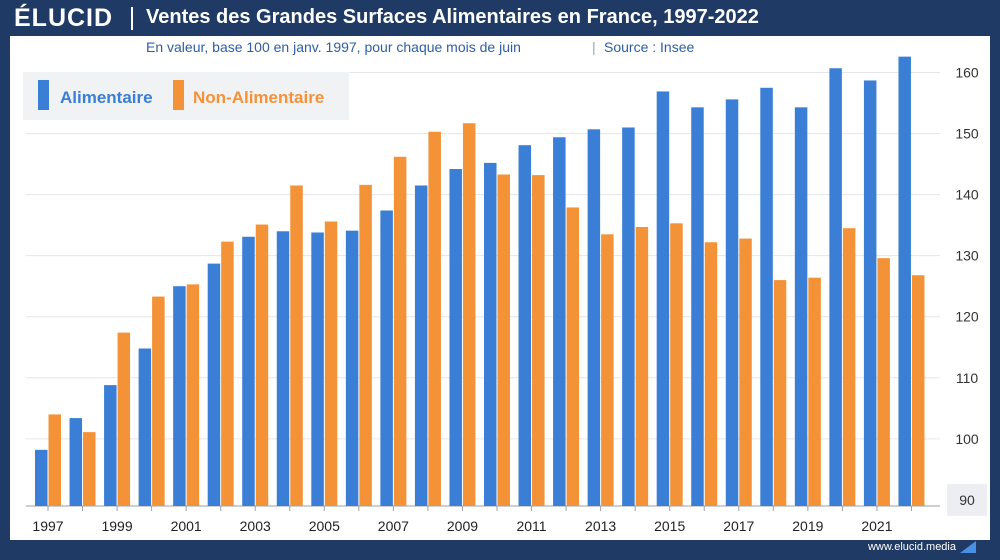  I want to click on y-tick-label: 150, so click(967, 134).